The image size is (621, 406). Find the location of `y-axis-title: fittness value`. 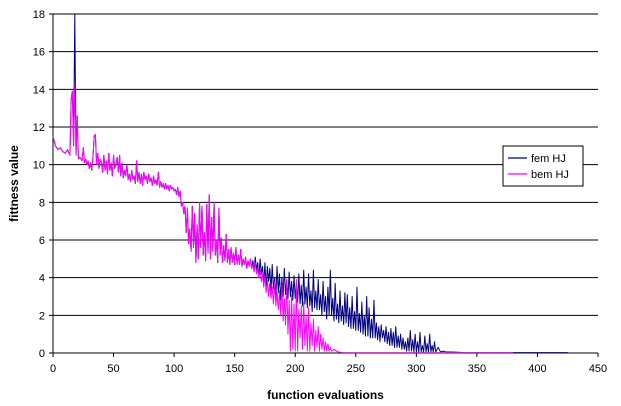

y-axis-title: fittness value is located at coordinates (14, 183).